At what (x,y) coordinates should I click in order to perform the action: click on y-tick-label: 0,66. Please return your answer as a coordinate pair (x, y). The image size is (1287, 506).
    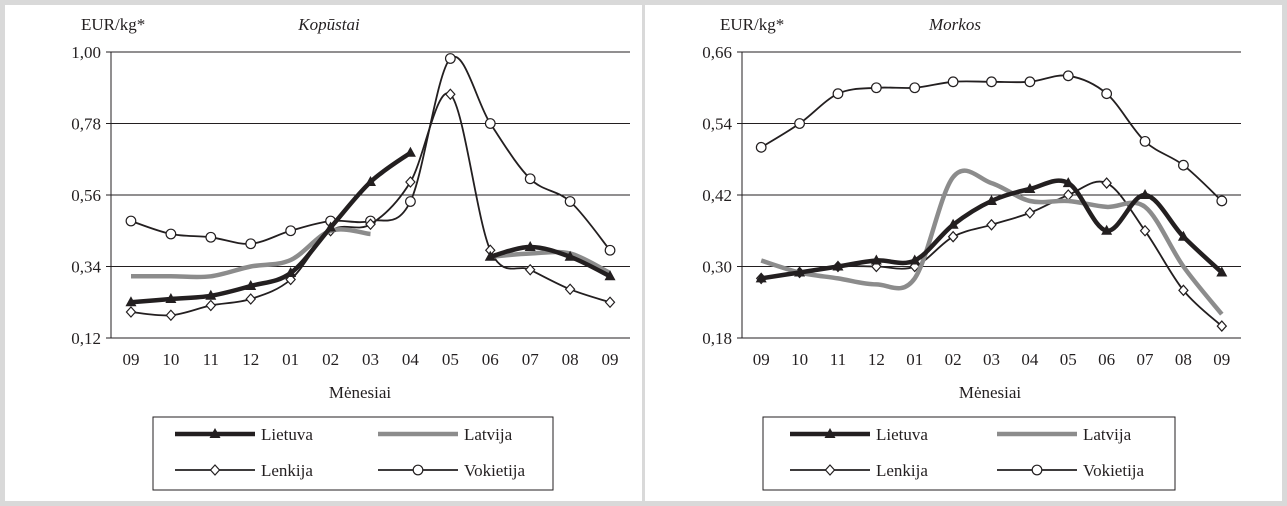
    Looking at the image, I should click on (717, 52).